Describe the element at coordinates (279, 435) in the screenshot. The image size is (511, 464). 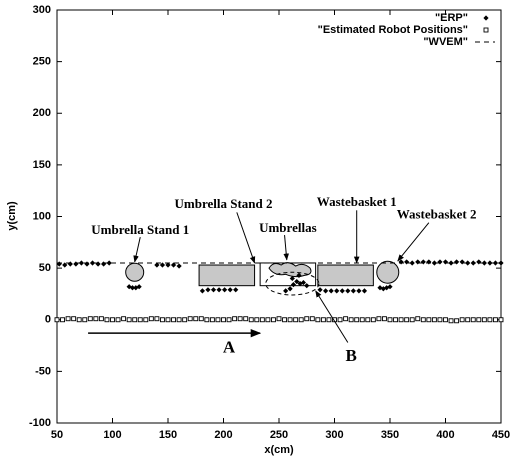
I see `x-tick-label: 250` at that location.